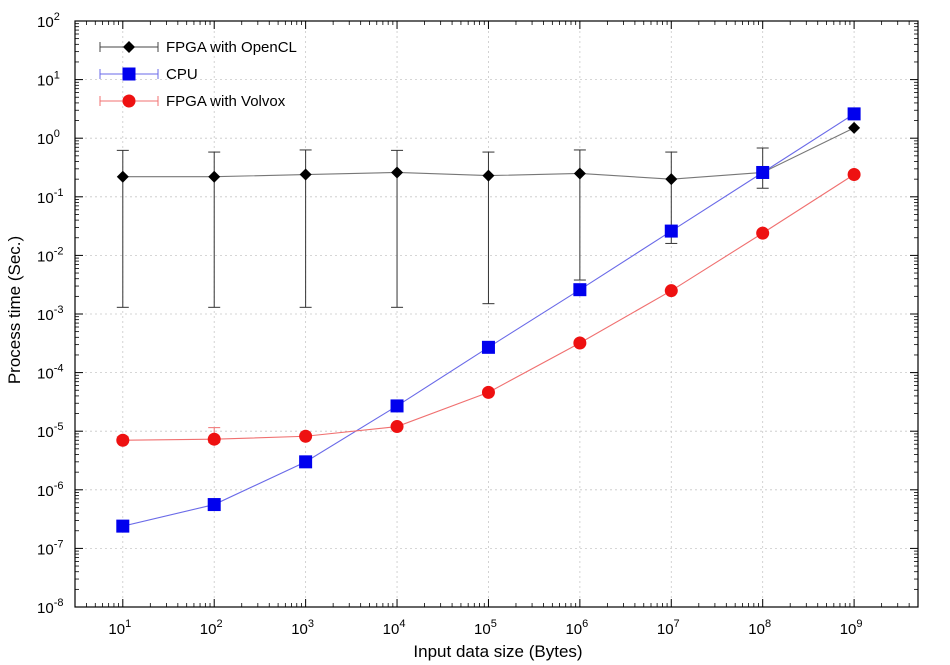 This screenshot has width=950, height=665. What do you see at coordinates (485, 628) in the screenshot?
I see `x-tick-label: 10⁵` at bounding box center [485, 628].